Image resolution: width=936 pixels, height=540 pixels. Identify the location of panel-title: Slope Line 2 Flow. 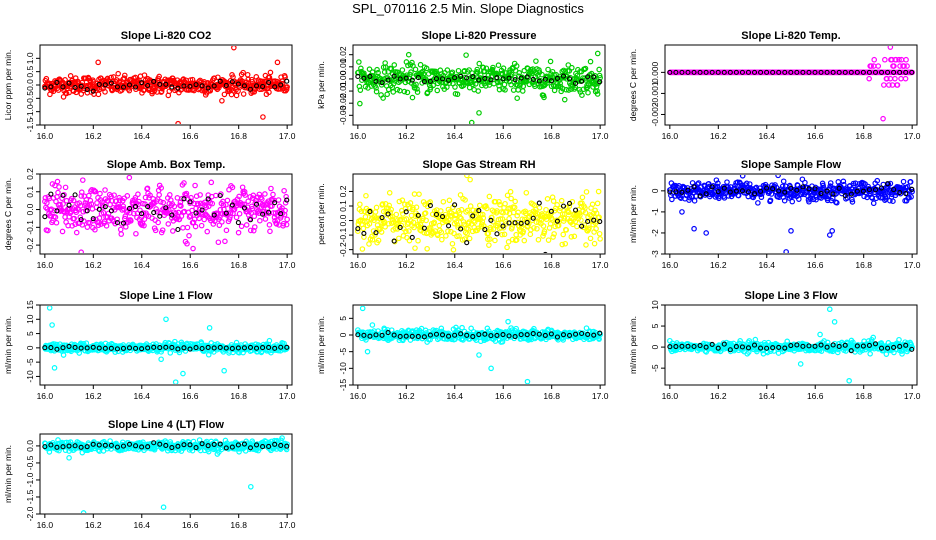
(479, 296).